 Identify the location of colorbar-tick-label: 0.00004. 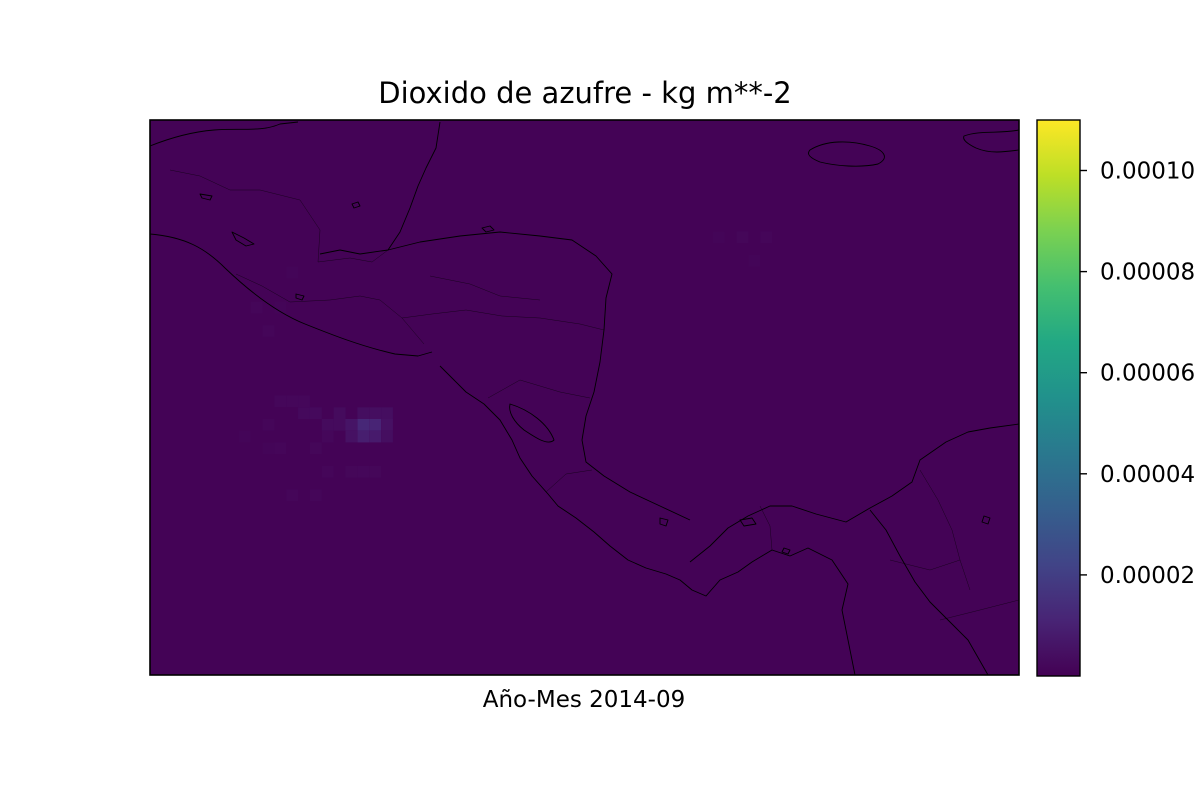
(1147, 475).